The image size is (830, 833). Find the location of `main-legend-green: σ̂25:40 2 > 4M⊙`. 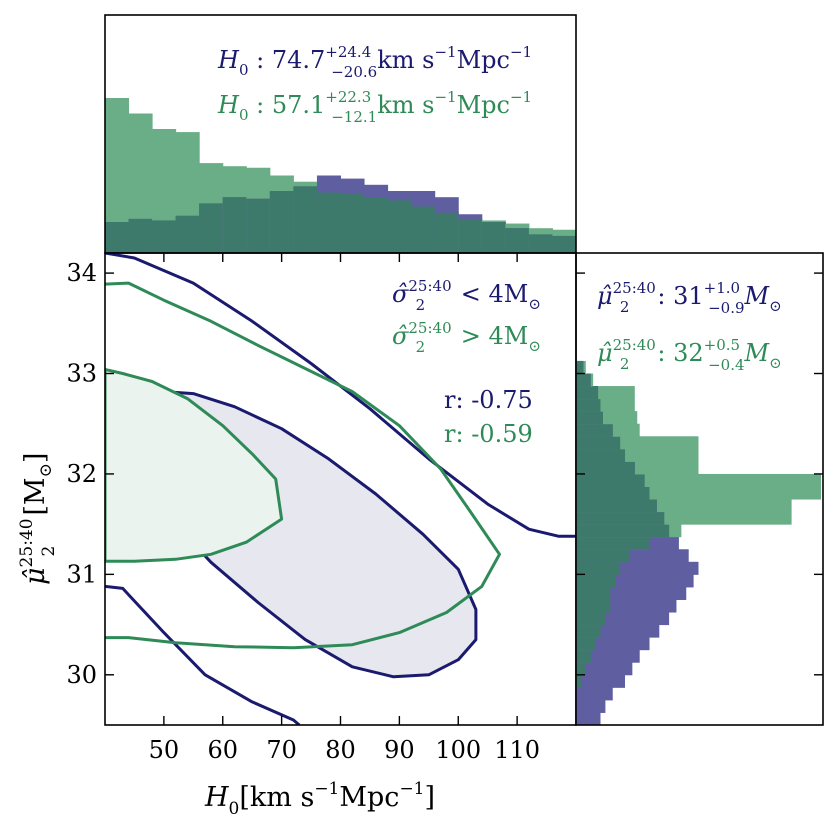

main-legend-green: σ̂25:40 2 > 4M⊙ is located at coordinates (466, 337).